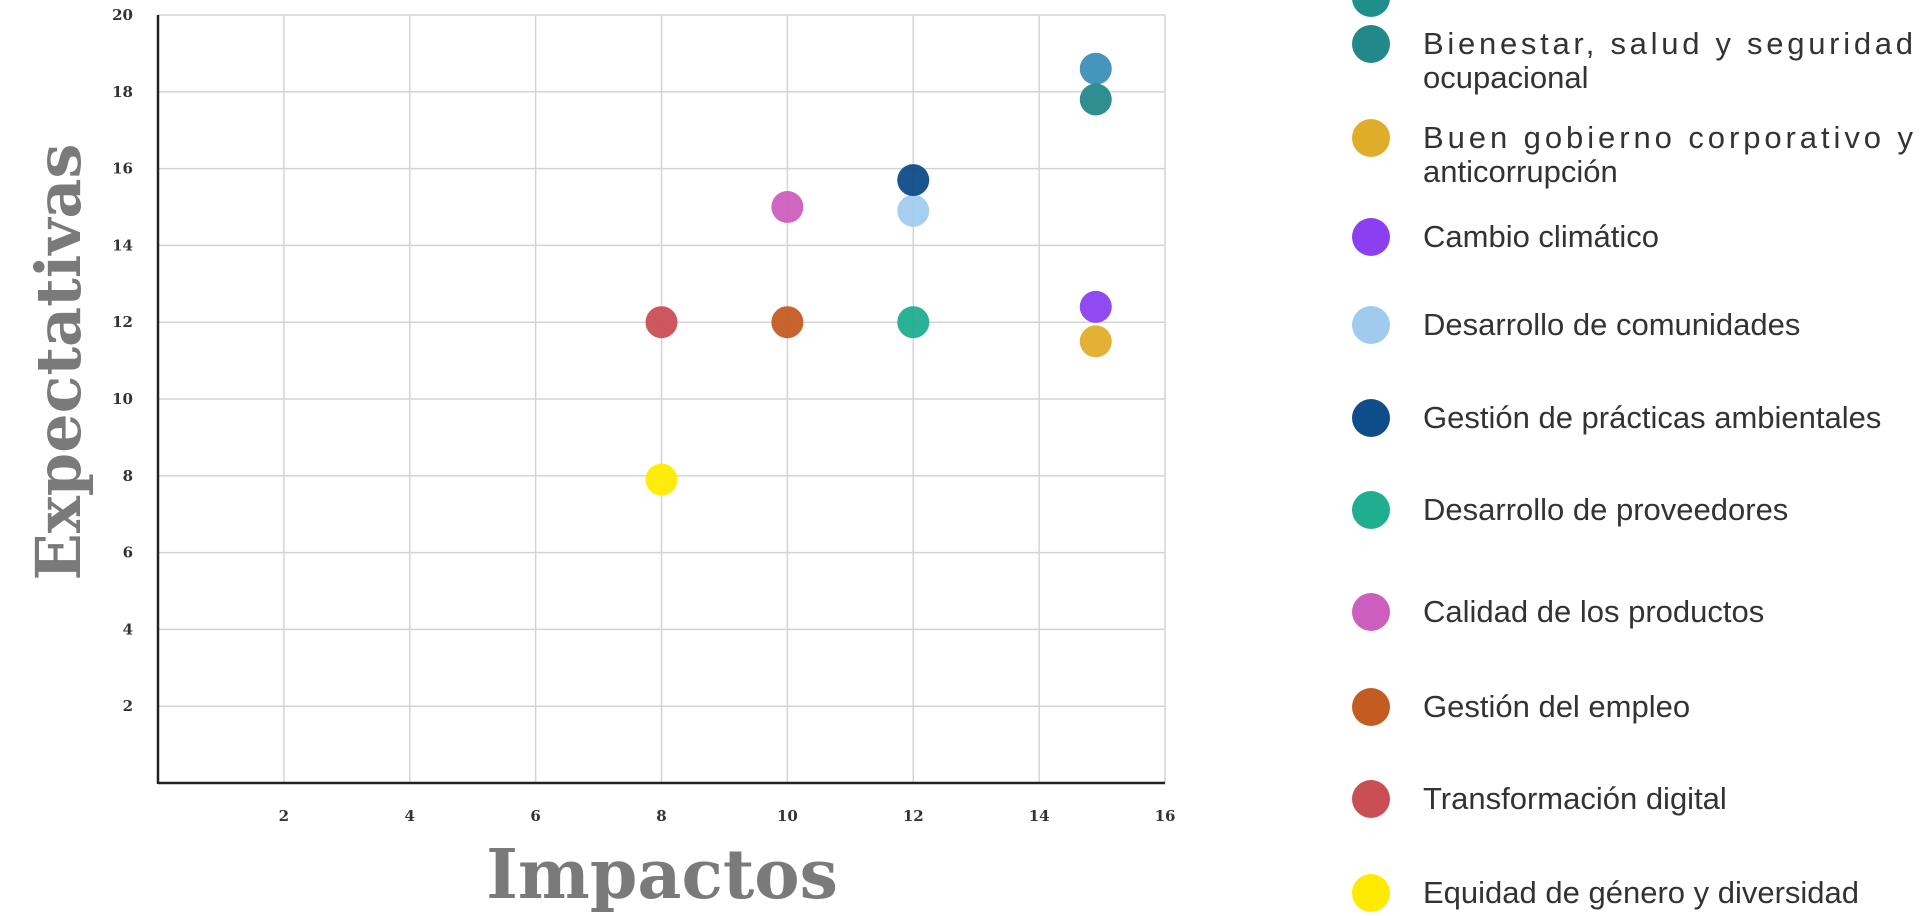 The height and width of the screenshot is (916, 1930). What do you see at coordinates (878, 274) in the screenshot?
I see `data-points` at bounding box center [878, 274].